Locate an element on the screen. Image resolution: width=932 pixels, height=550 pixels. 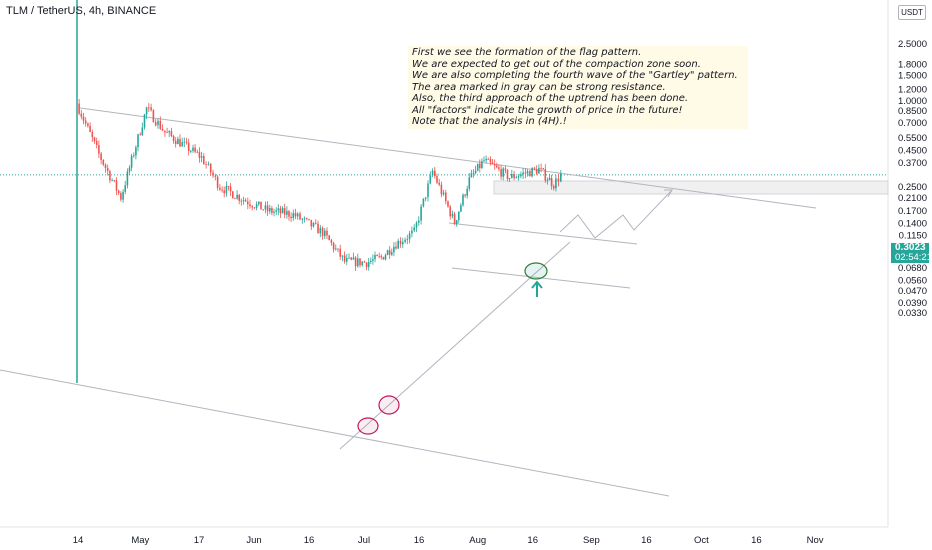
x-tick-label: May is located at coordinates (140, 540).